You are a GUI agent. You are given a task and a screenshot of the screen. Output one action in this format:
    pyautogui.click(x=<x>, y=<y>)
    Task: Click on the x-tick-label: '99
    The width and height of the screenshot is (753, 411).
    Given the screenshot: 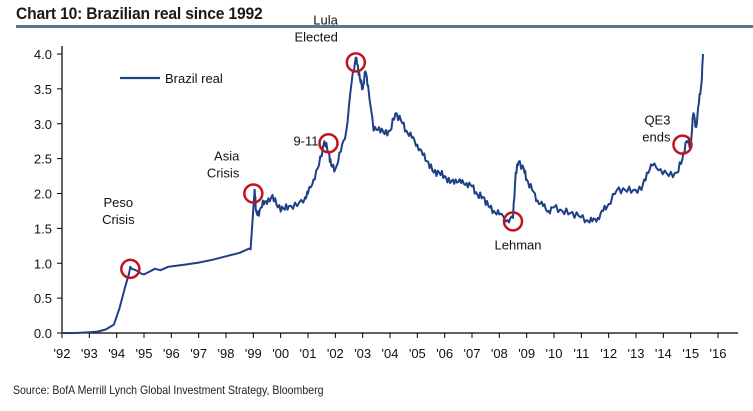 What is the action you would take?
    pyautogui.click(x=253, y=353)
    